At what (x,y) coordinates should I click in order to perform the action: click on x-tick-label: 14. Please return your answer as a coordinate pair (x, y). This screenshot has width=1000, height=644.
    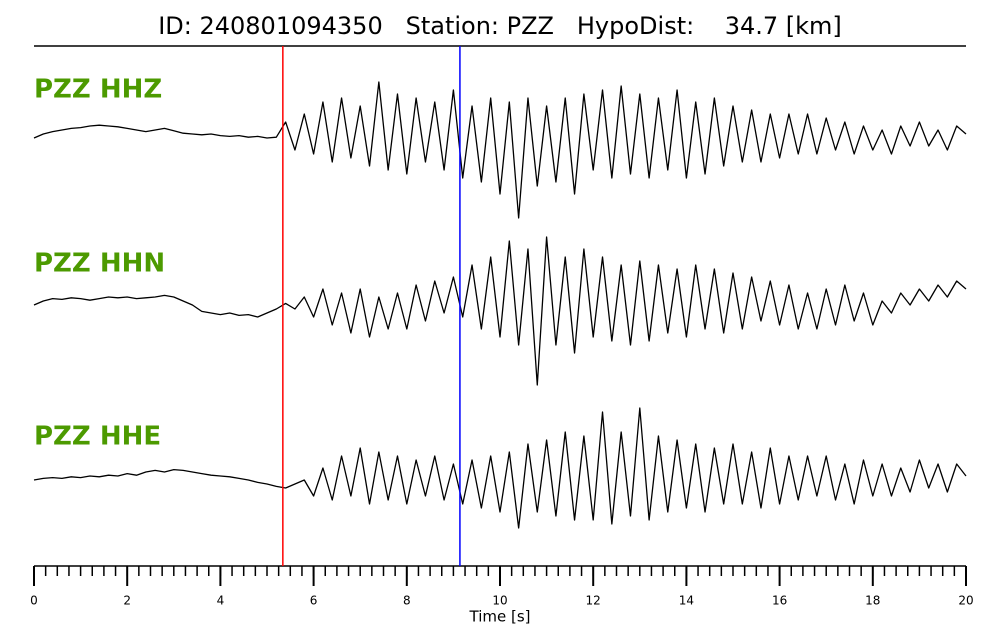
    Looking at the image, I should click on (686, 601).